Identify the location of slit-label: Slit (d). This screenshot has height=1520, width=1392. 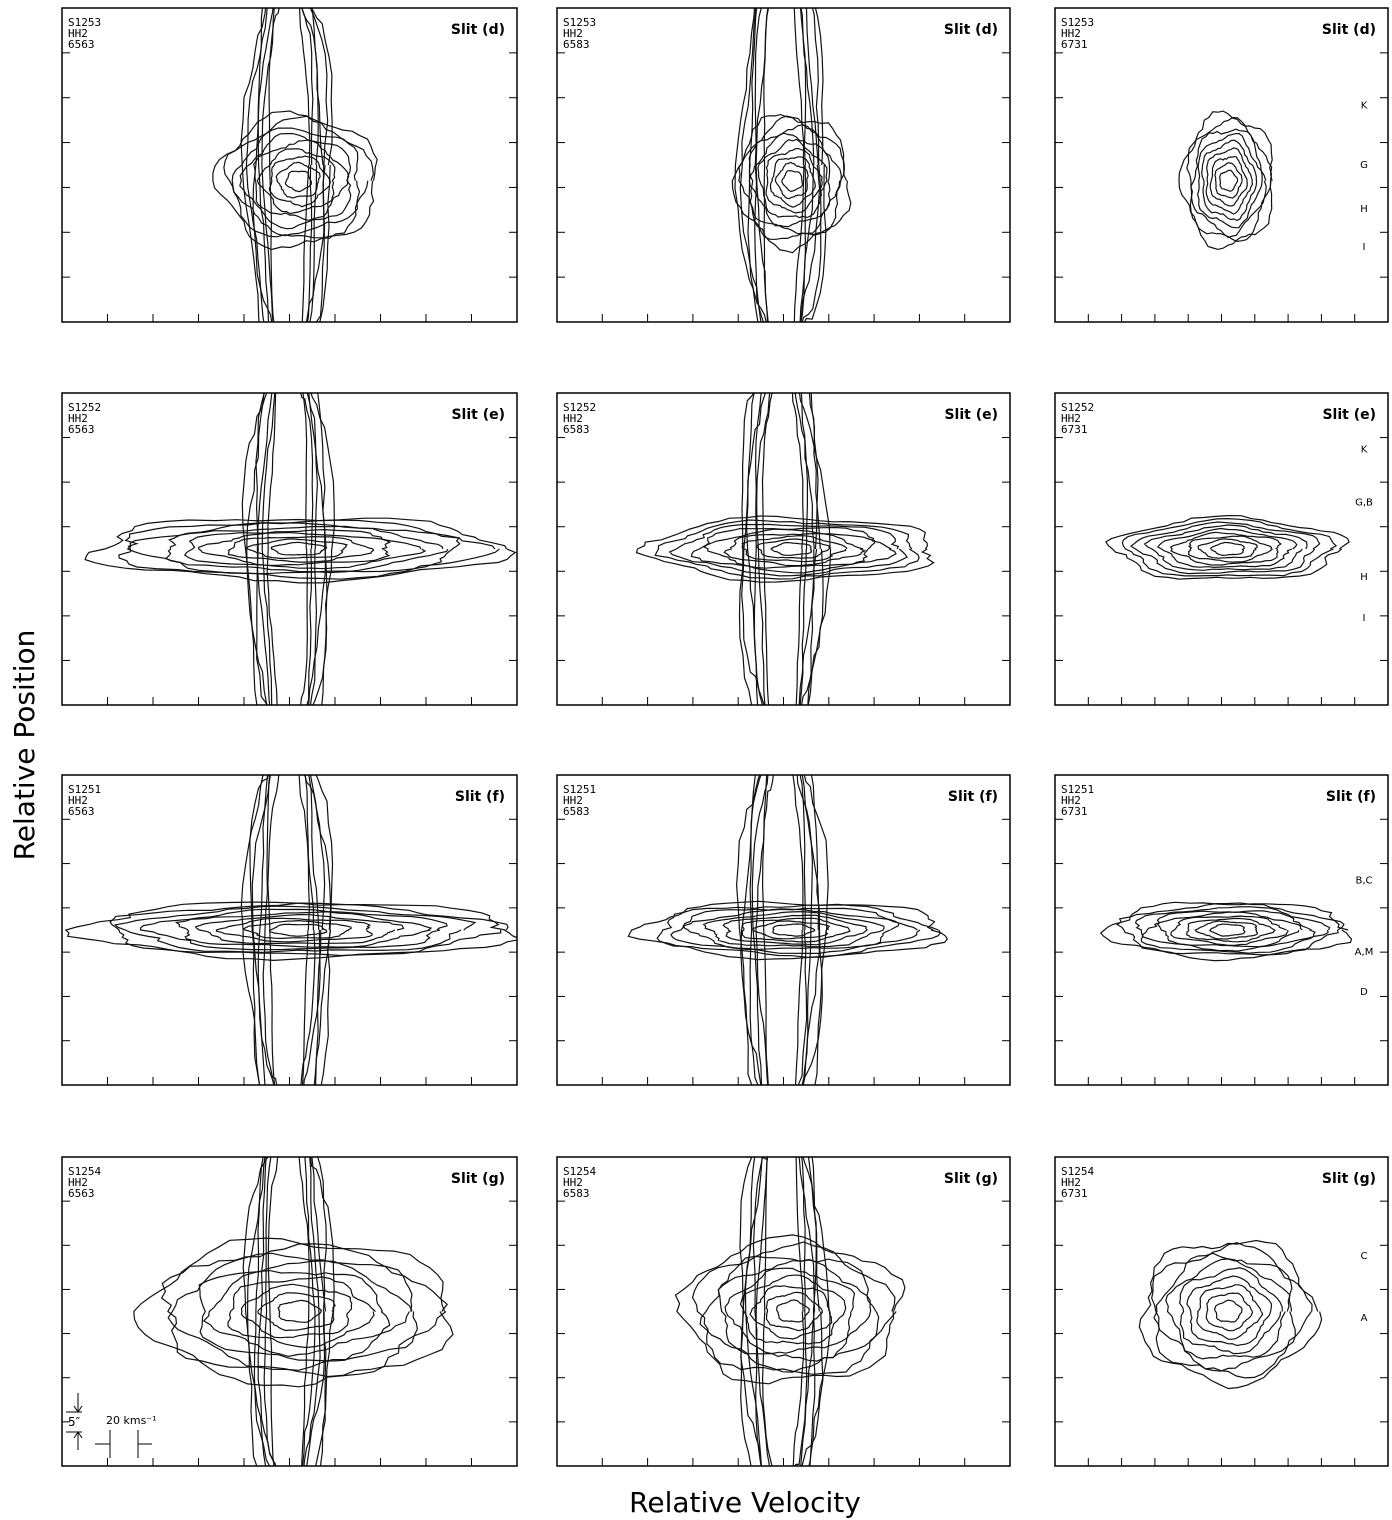
(1349, 30).